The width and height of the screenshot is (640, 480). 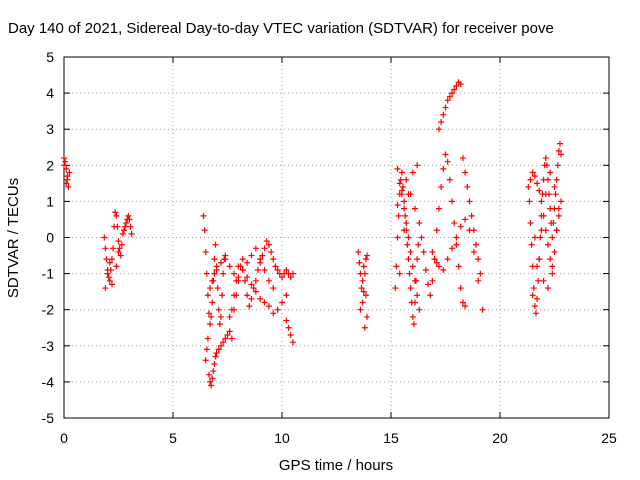 What do you see at coordinates (50, 238) in the screenshot?
I see `y-tick-label: 0` at bounding box center [50, 238].